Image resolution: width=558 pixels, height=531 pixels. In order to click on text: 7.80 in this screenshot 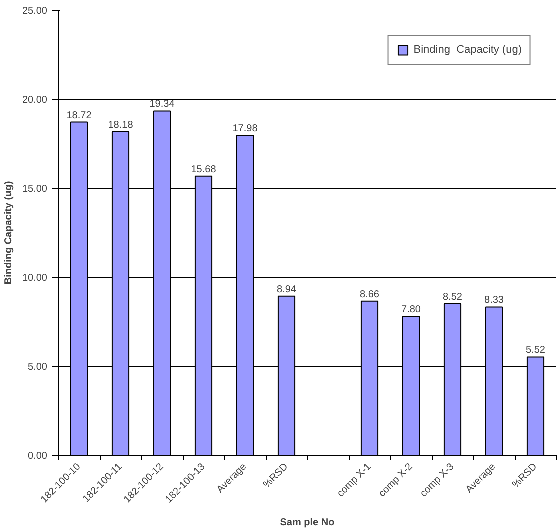, I will do `click(411, 310)`.